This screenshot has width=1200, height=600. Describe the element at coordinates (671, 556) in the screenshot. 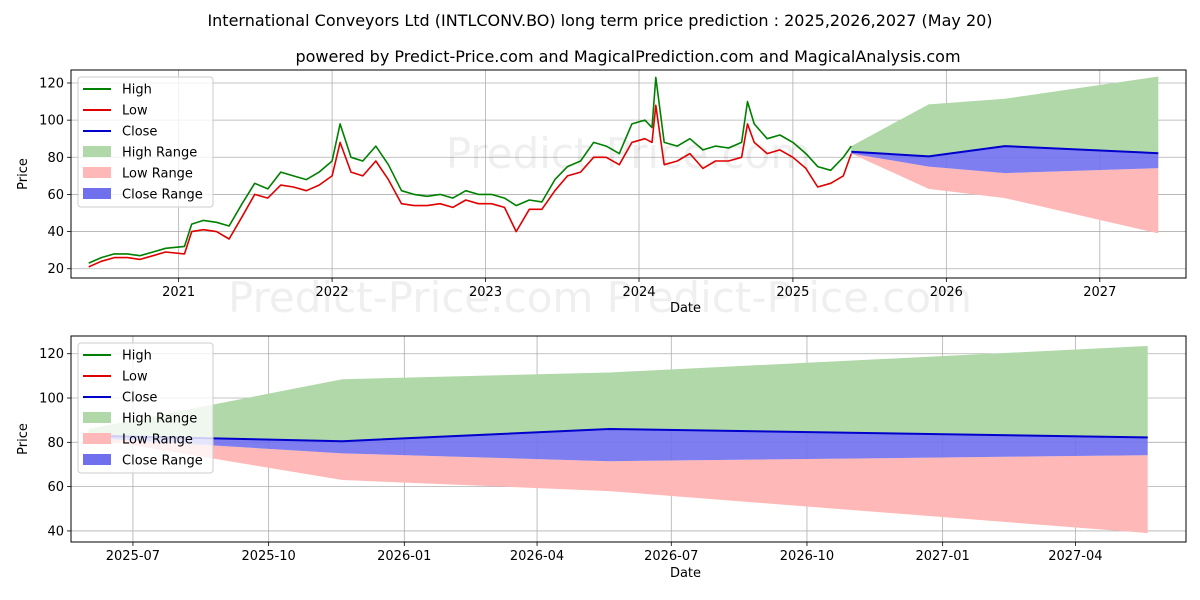

I see `x-tick-label: 2026-07` at that location.